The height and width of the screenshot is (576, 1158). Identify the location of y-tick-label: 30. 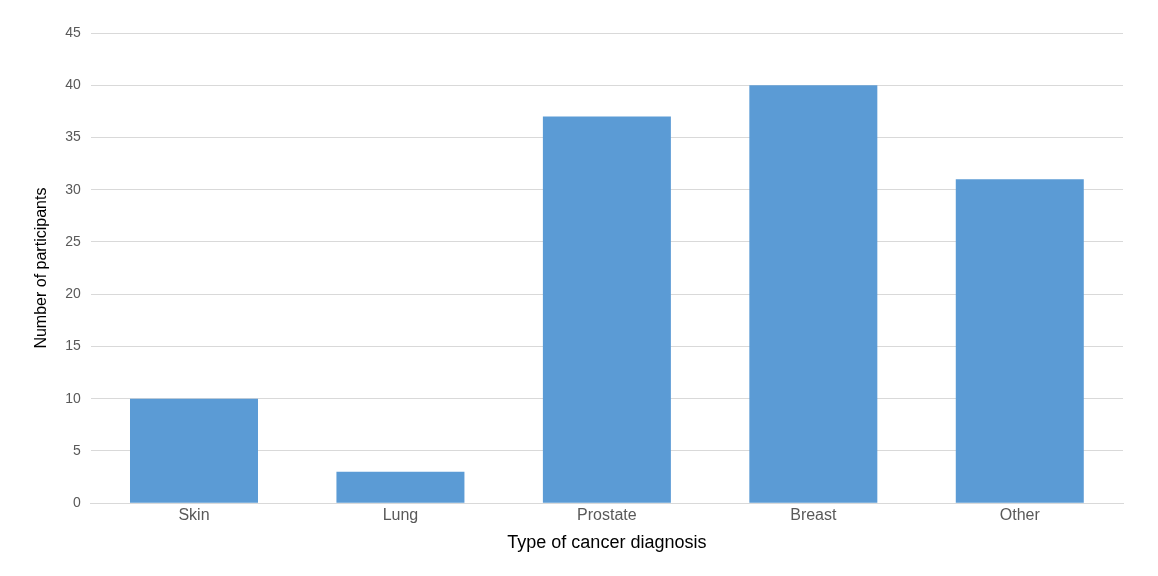
(73, 188).